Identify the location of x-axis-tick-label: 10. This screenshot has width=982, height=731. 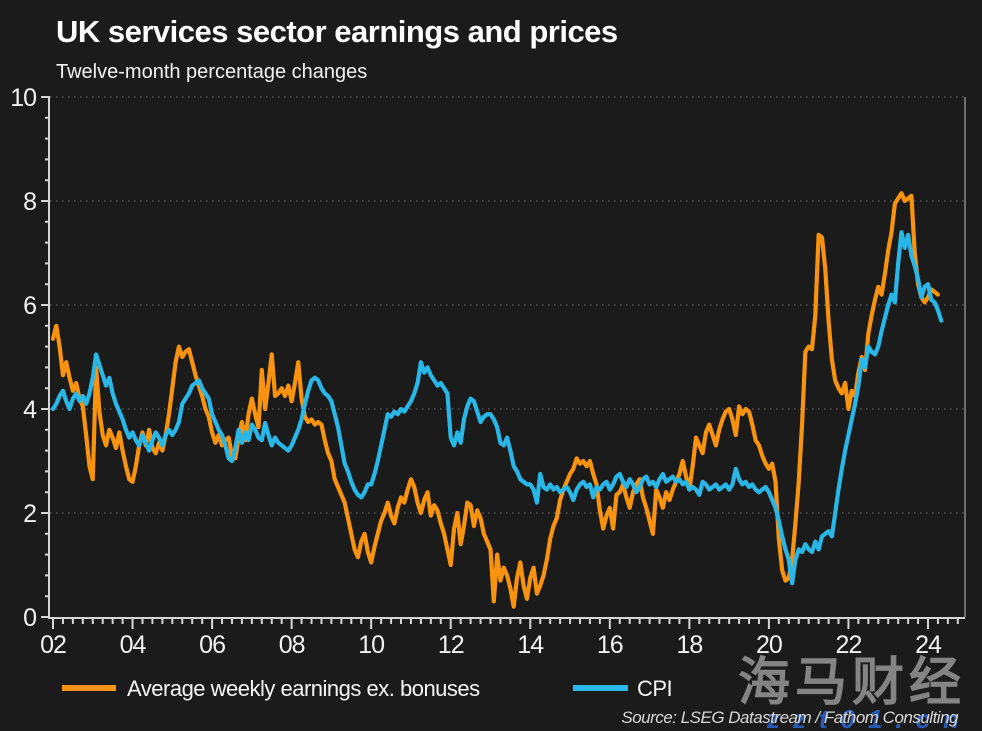
(371, 645).